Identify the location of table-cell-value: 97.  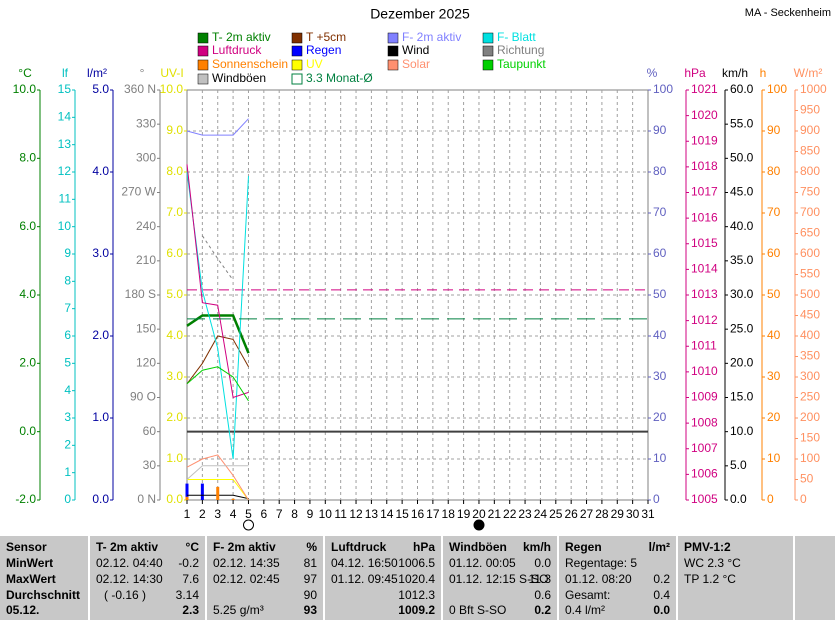
(311, 579).